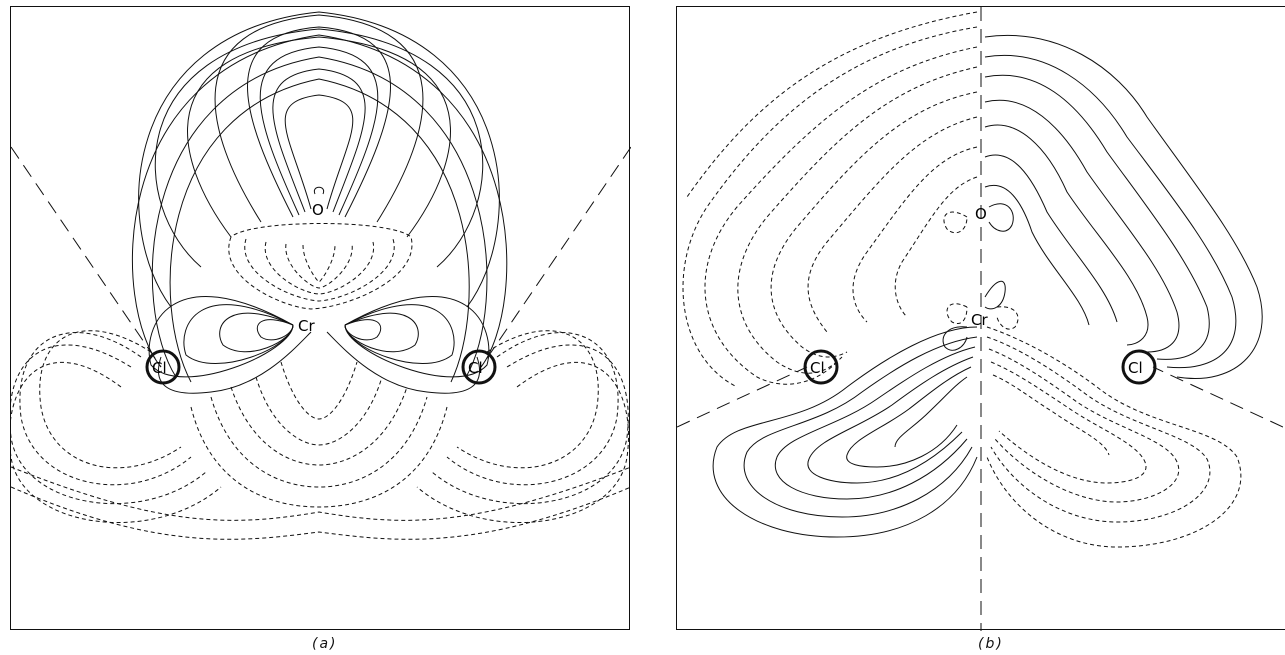  What do you see at coordinates (325, 644) in the screenshot?
I see `panel-caption-a: (a)` at bounding box center [325, 644].